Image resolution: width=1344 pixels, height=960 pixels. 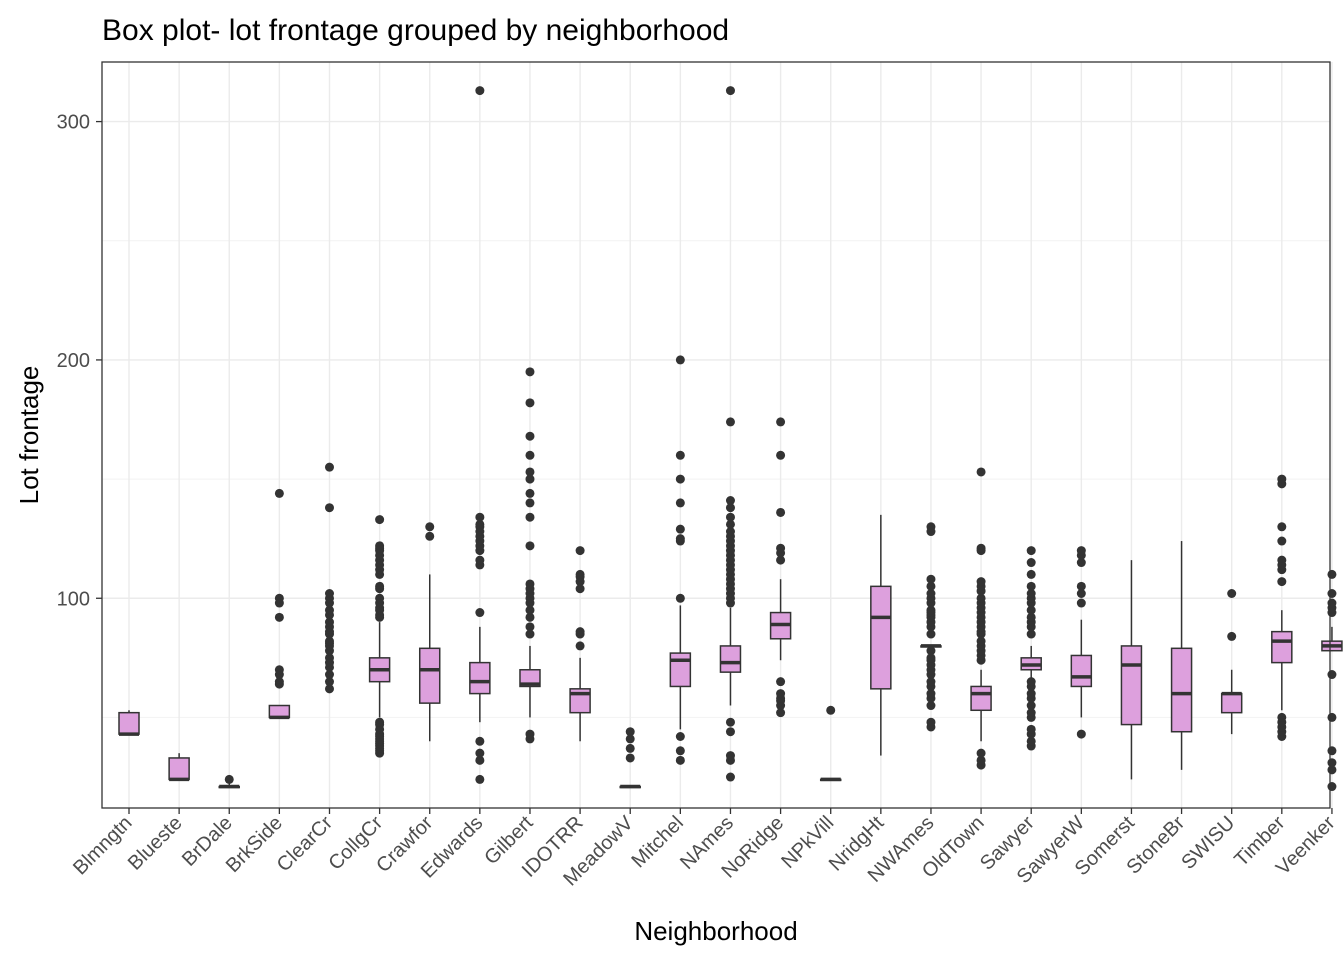 I want to click on x-tick-label: Mitchel, so click(x=658, y=842).